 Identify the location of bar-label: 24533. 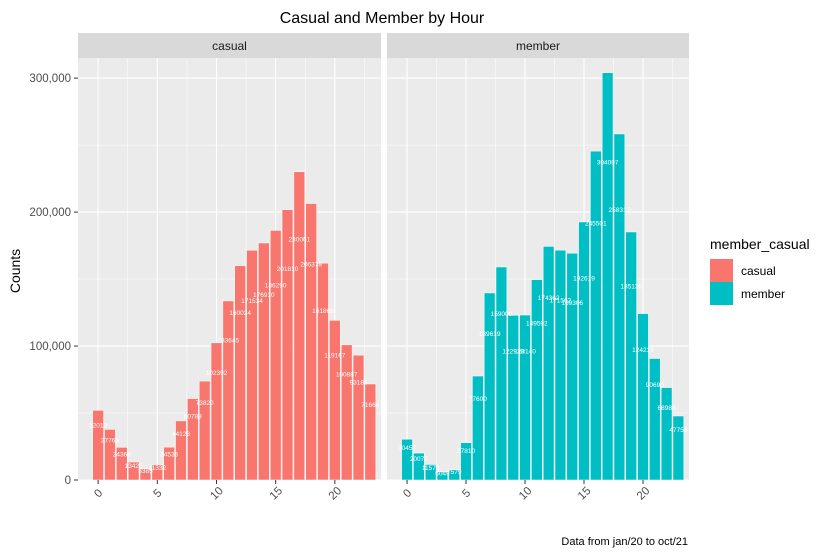
(169, 454).